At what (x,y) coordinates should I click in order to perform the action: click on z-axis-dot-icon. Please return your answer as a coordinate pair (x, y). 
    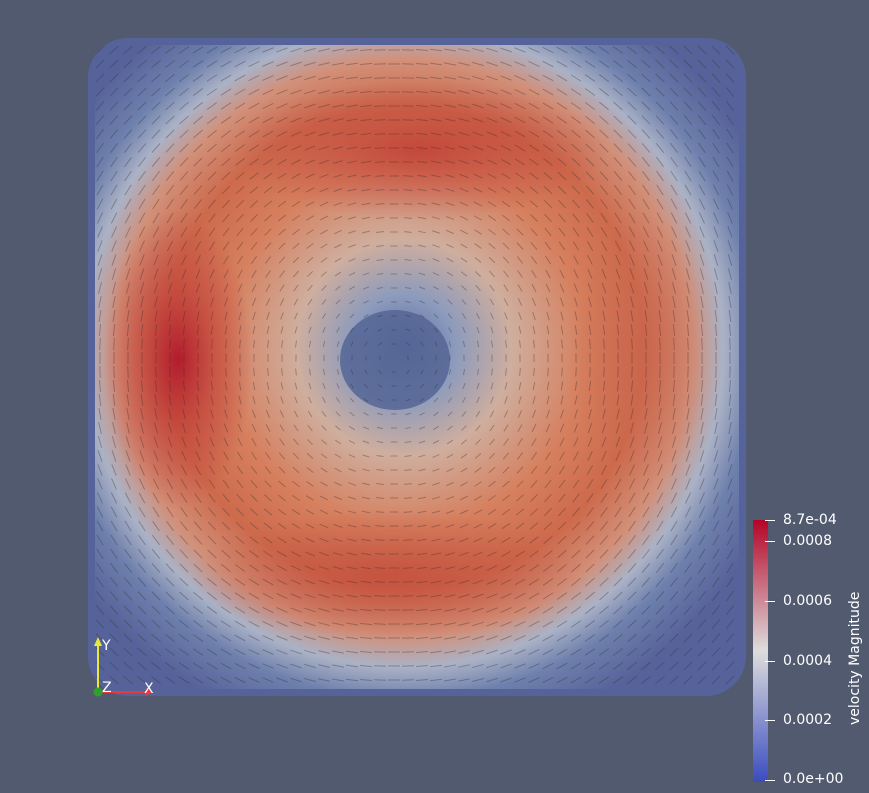
    Looking at the image, I should click on (98, 692).